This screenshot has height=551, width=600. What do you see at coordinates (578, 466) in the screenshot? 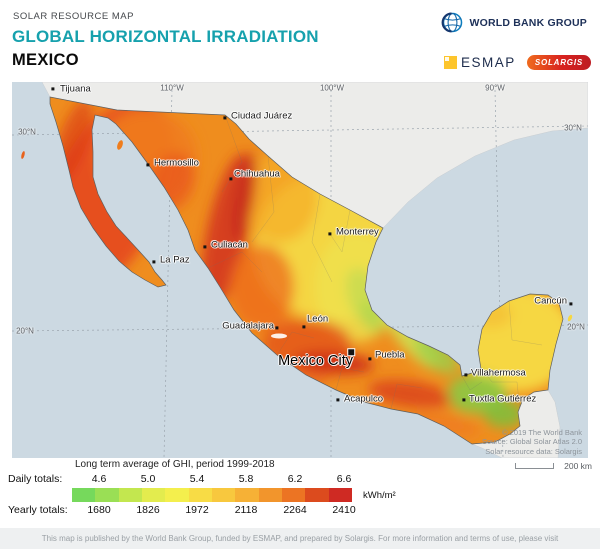
I see `scale-label: 200 km` at bounding box center [578, 466].